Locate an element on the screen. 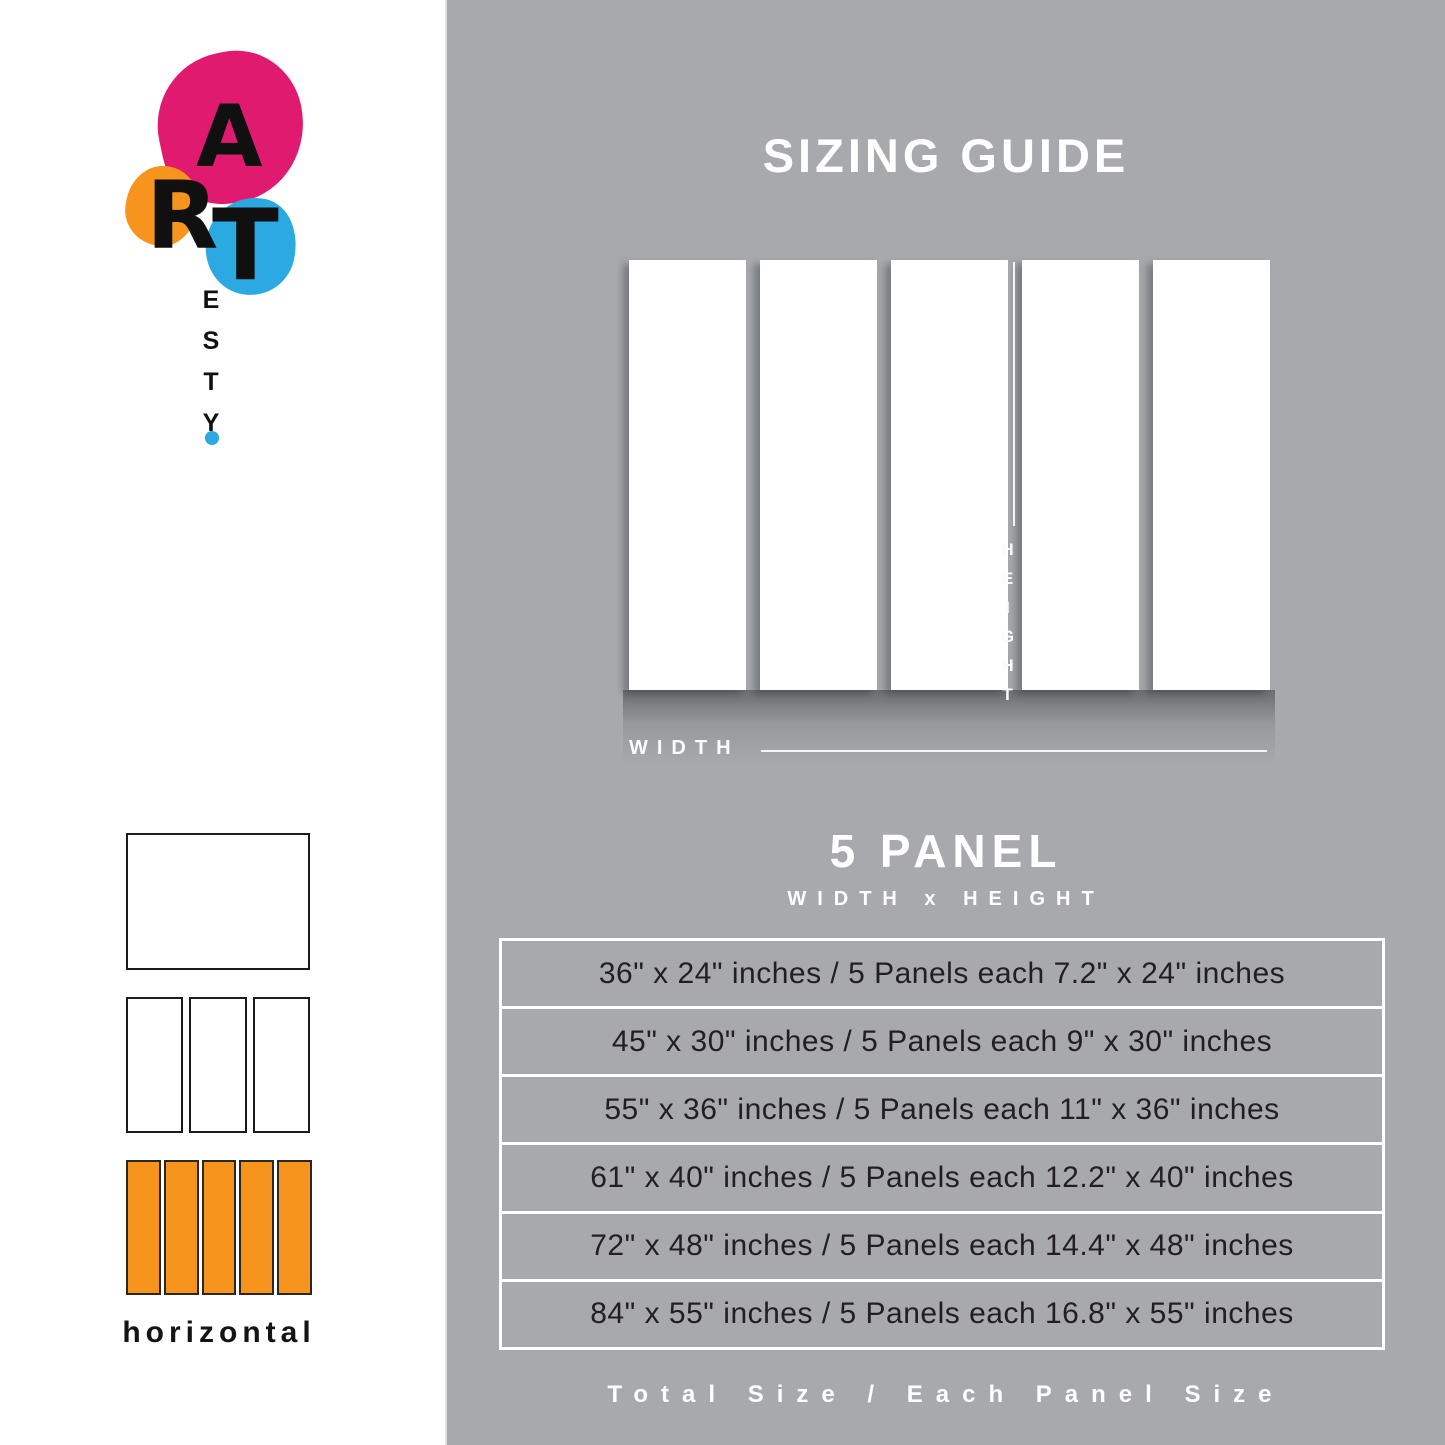 Image resolution: width=1445 pixels, height=1445 pixels. width-axis-label: WIDTH is located at coordinates (684, 748).